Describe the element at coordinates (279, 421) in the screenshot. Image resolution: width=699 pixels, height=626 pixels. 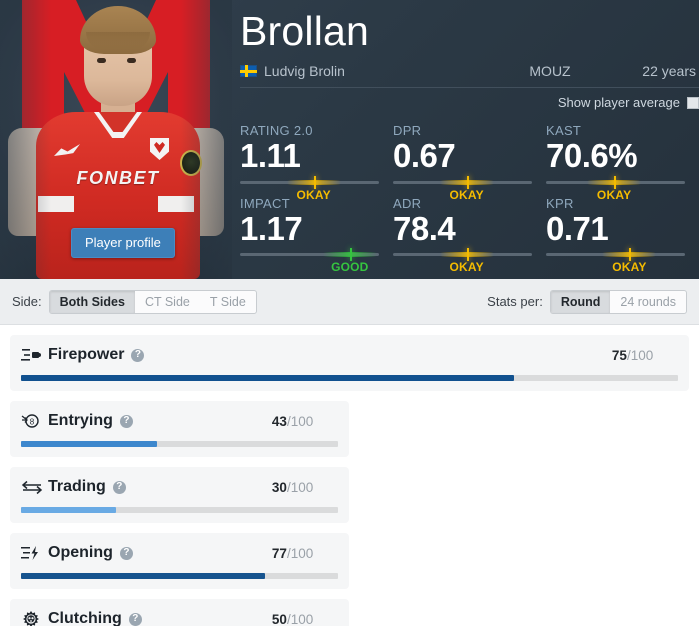
I see `skill-score-value: 43` at that location.